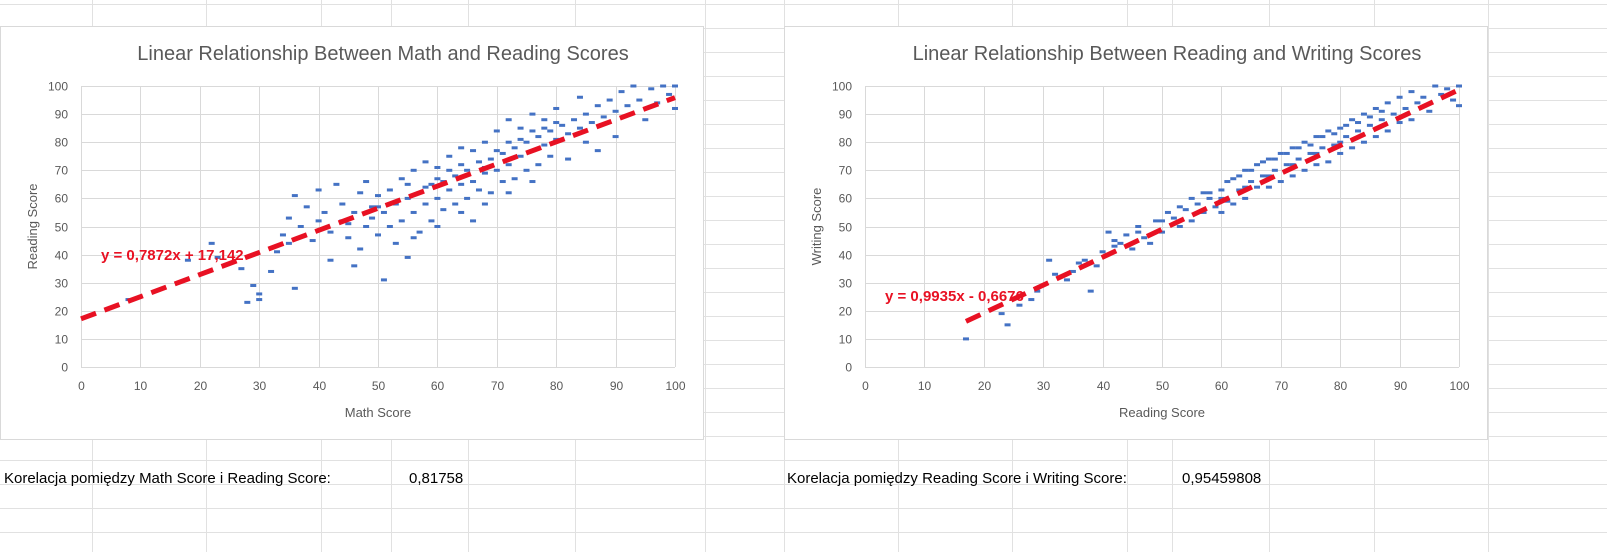  Describe the element at coordinates (62, 143) in the screenshot. I see `chart1-y-tick-80: 80` at that location.